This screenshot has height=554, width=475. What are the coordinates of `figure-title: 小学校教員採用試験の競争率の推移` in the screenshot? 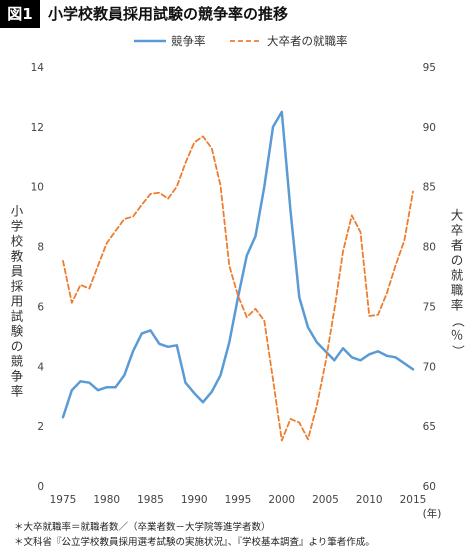 It's located at (168, 14).